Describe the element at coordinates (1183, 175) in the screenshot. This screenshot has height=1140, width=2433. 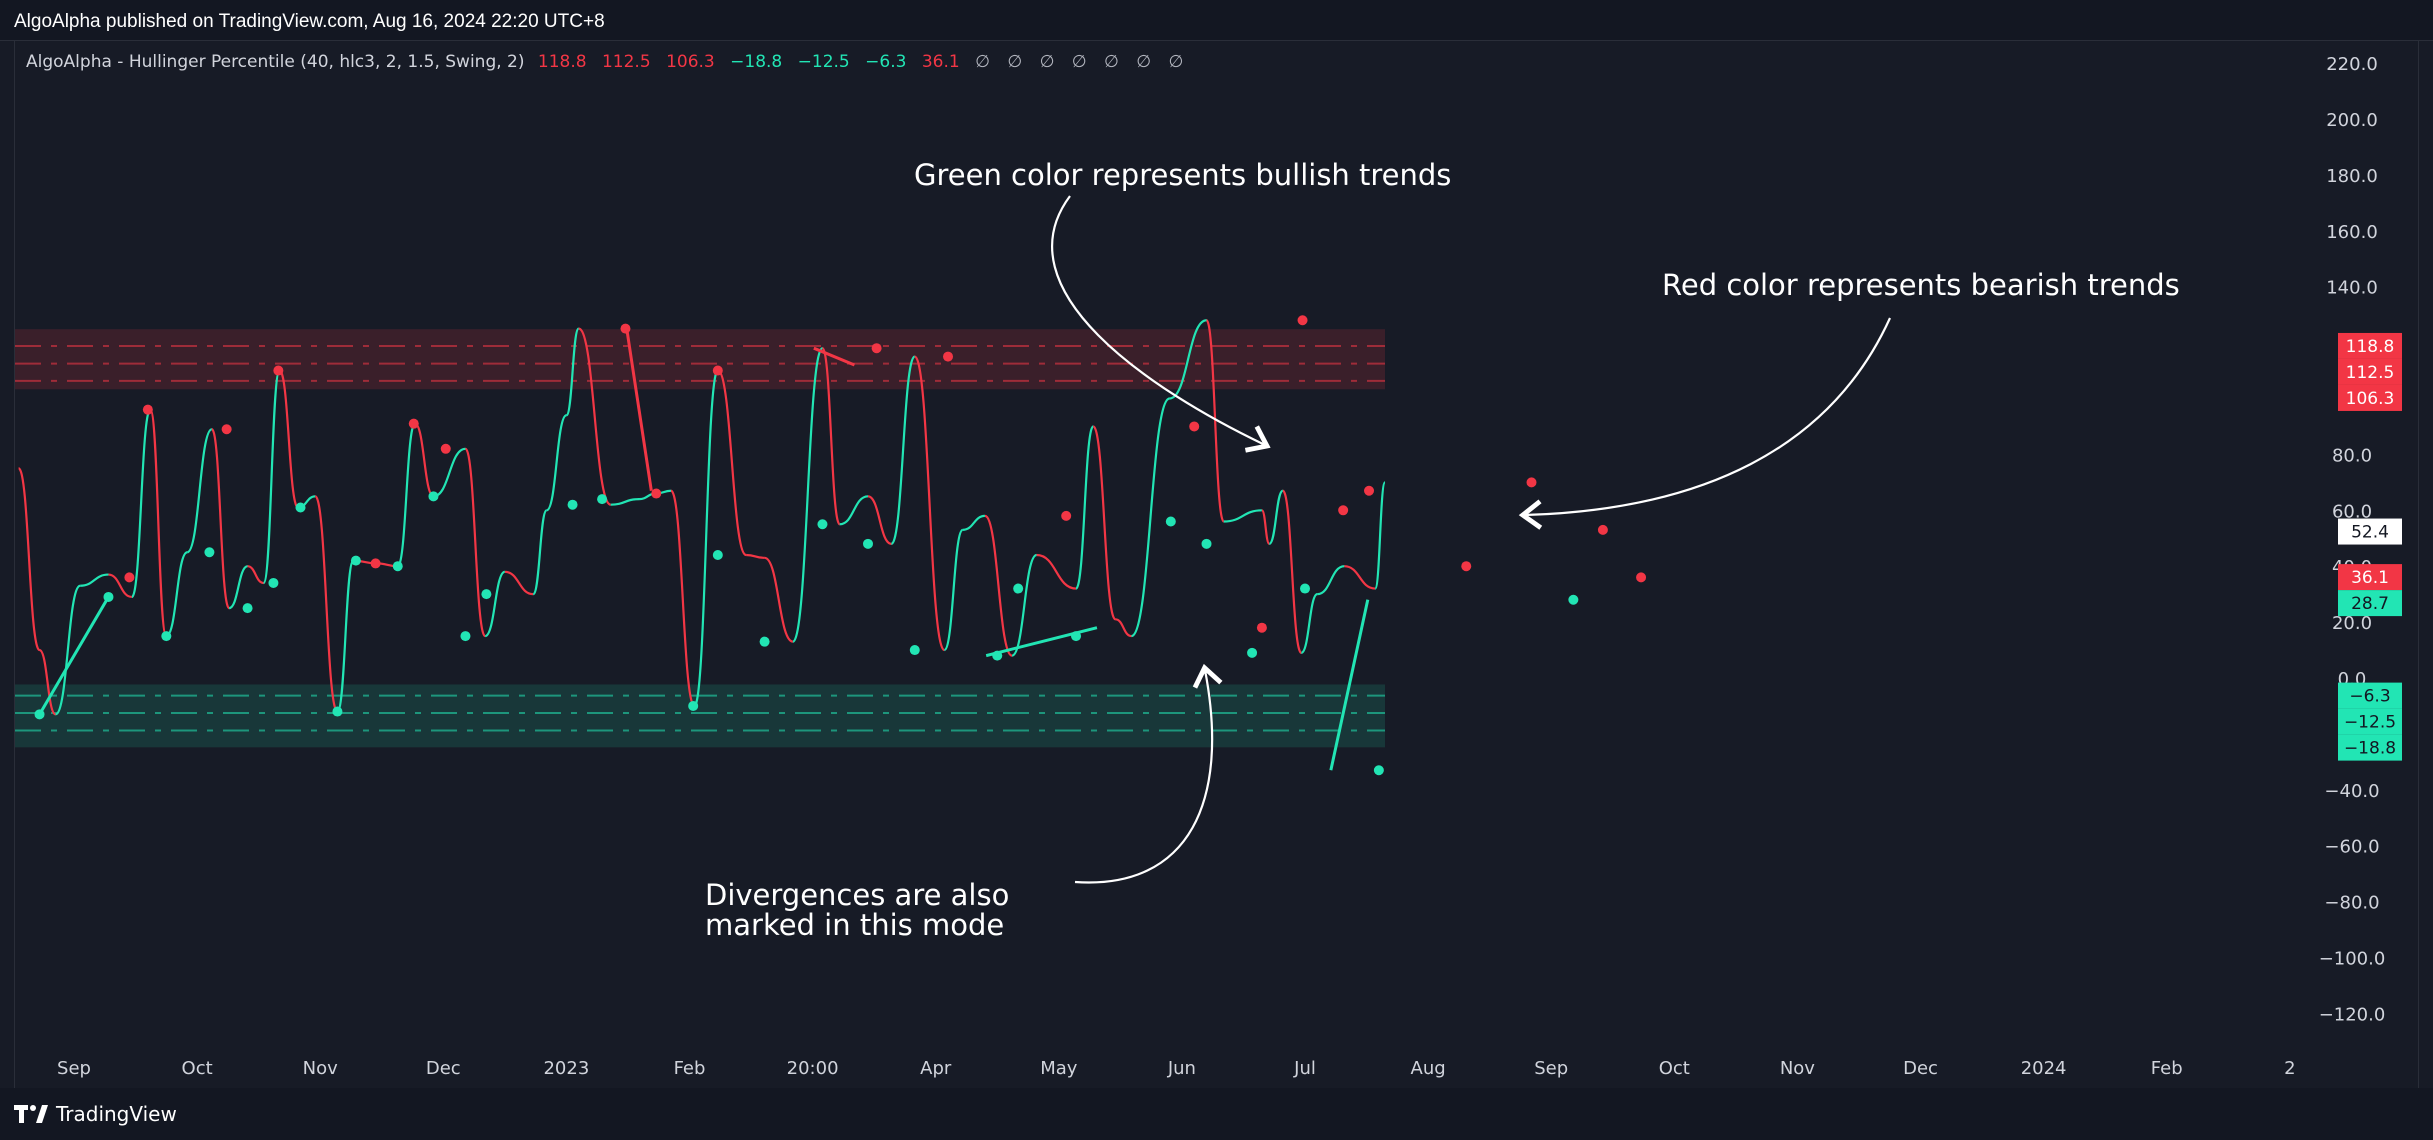
I see `bullish-annotation: Green color represents bullish trends` at that location.